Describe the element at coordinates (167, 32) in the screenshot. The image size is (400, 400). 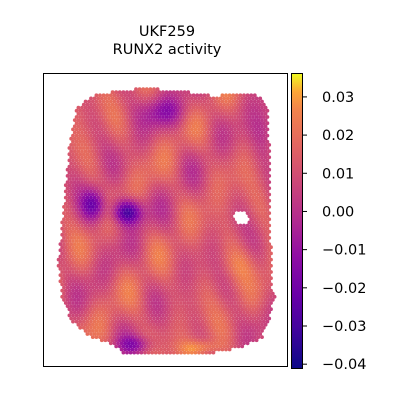
I see `chart-title: UKF259` at that location.